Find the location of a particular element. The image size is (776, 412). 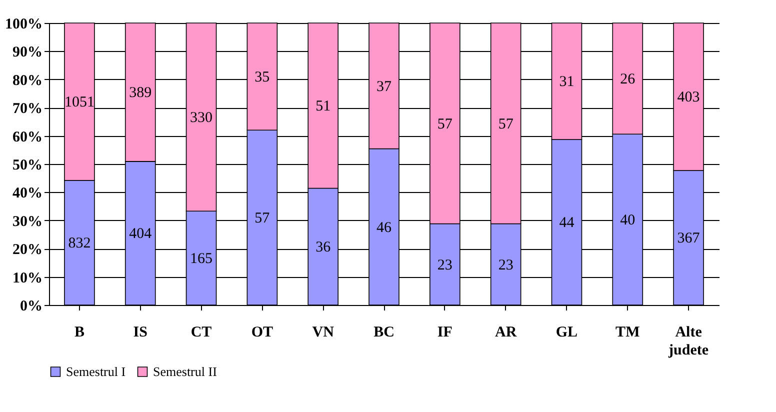

x-tick-label: OT is located at coordinates (262, 332).